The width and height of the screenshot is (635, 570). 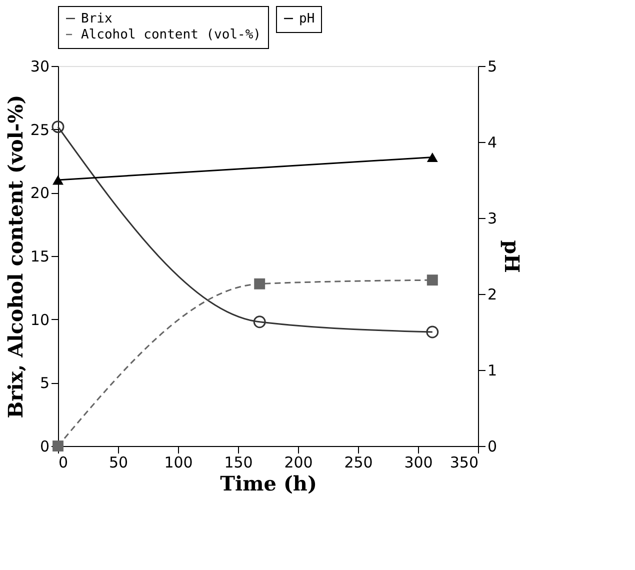 I want to click on x-axis-title: Time (h), so click(x=268, y=484).